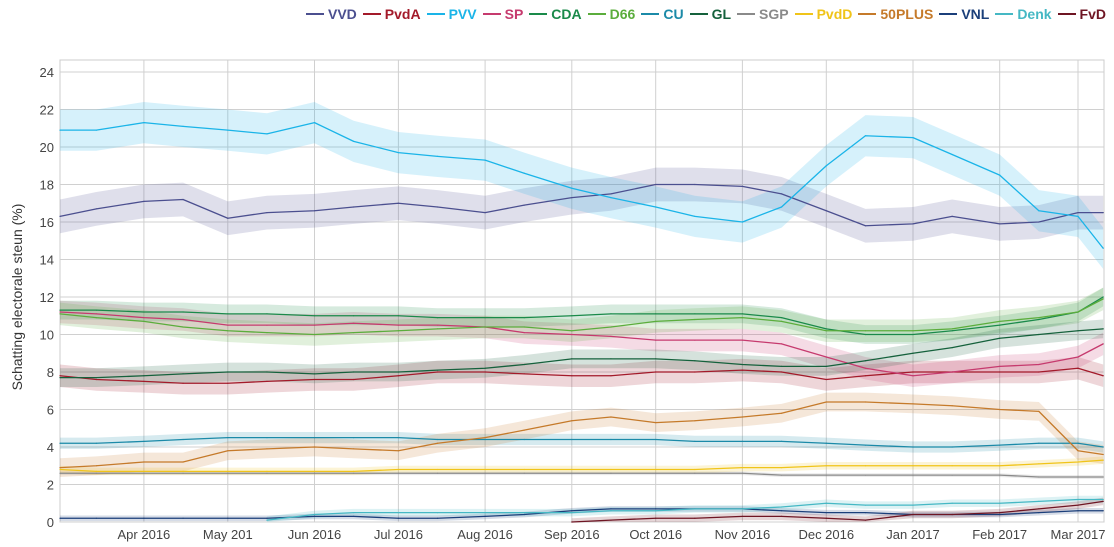 Image resolution: width=1114 pixels, height=547 pixels. I want to click on series-line-cda, so click(582, 316).